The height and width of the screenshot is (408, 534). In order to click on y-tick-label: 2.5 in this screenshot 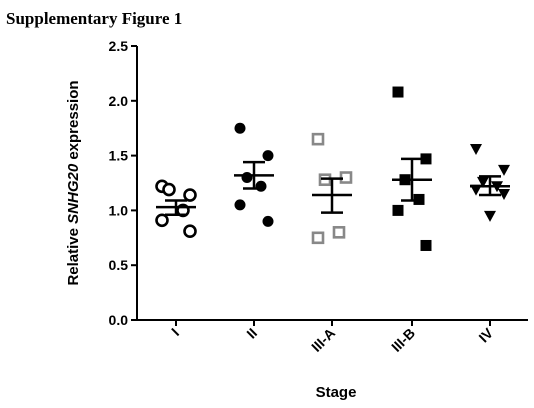, I will do `click(119, 46)`.